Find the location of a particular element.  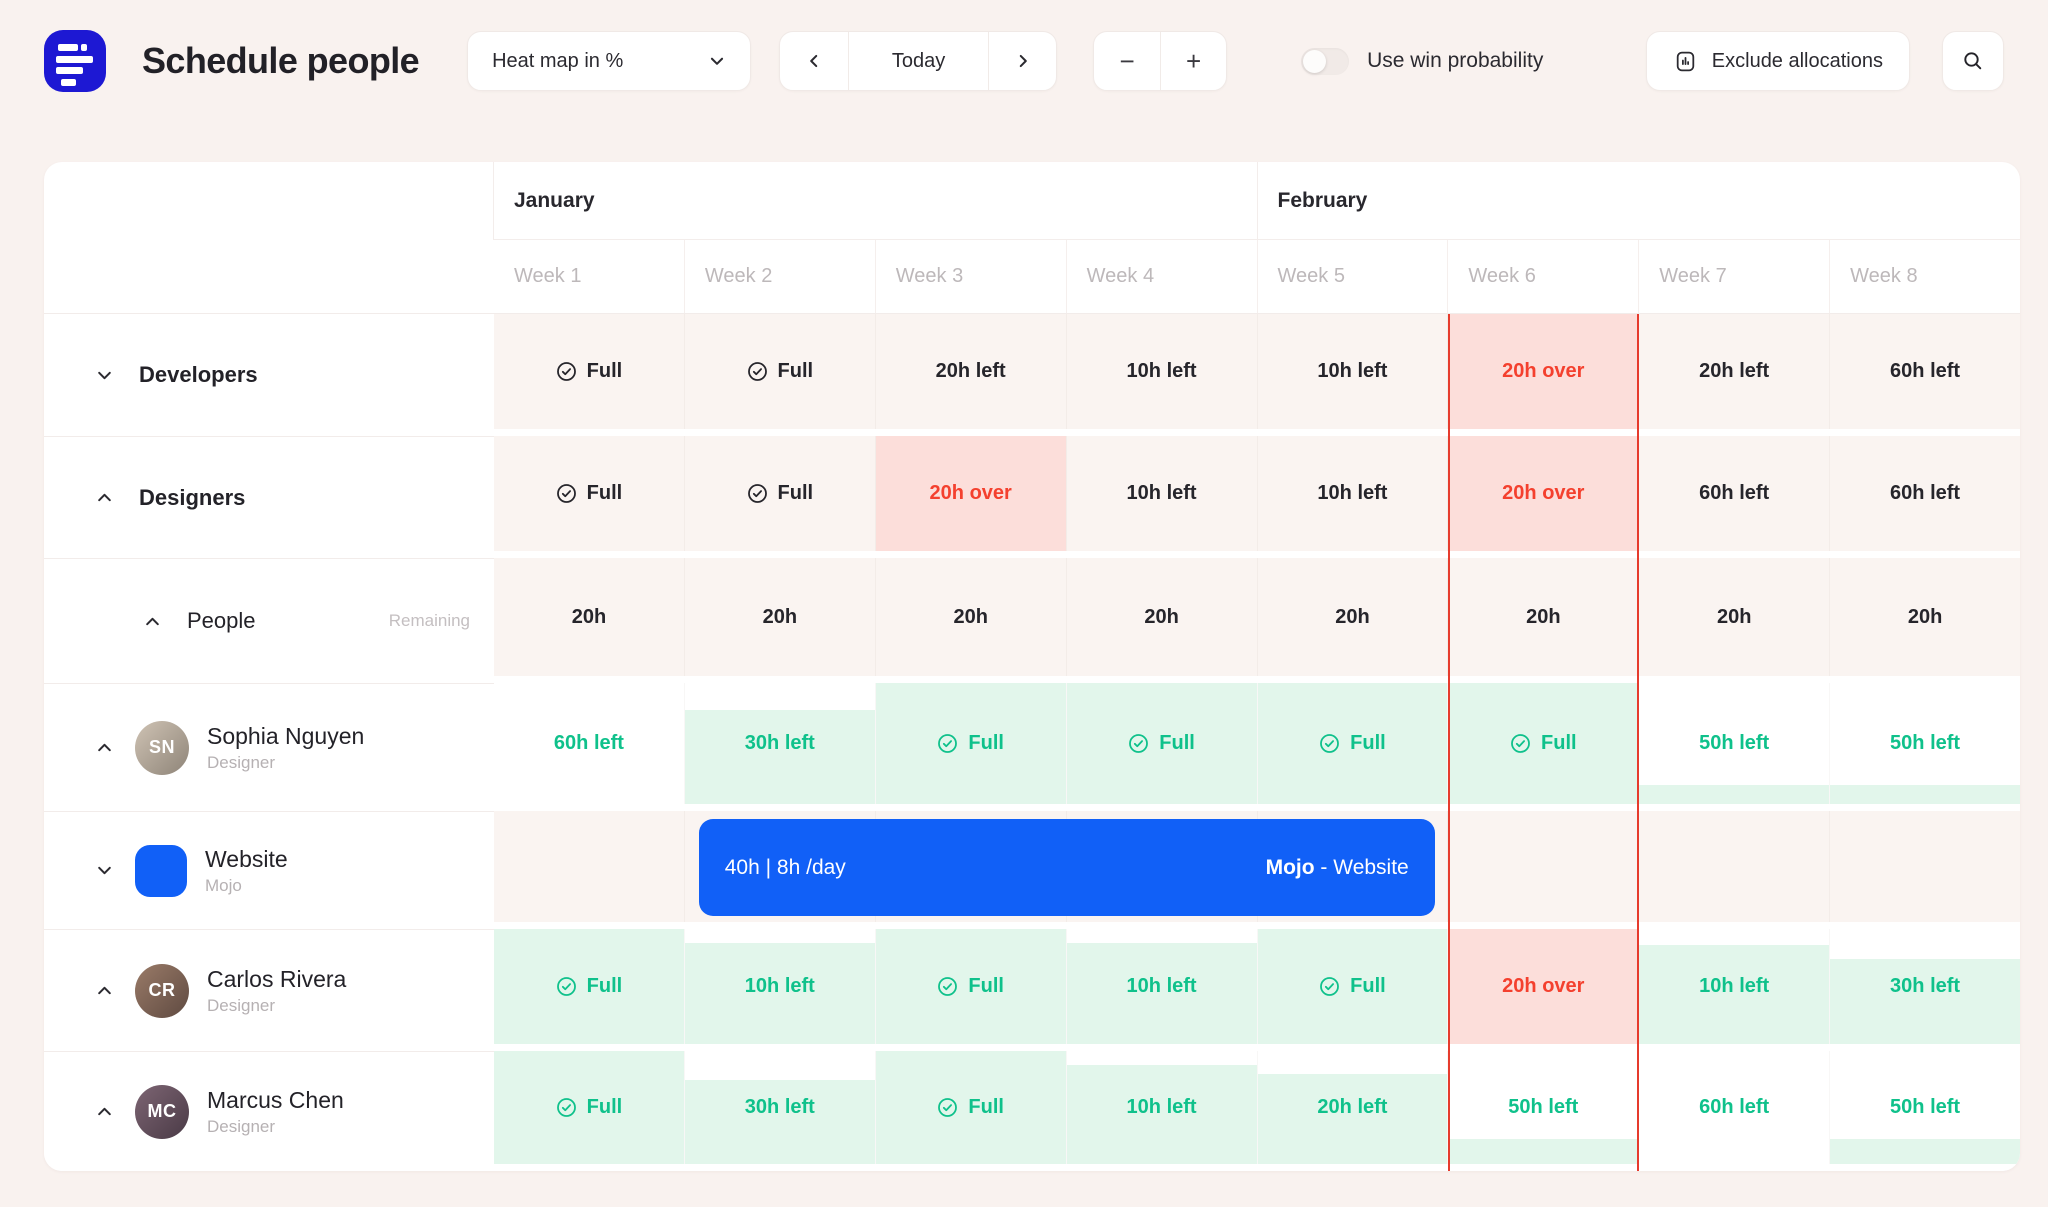

month-label: January is located at coordinates (875, 201).